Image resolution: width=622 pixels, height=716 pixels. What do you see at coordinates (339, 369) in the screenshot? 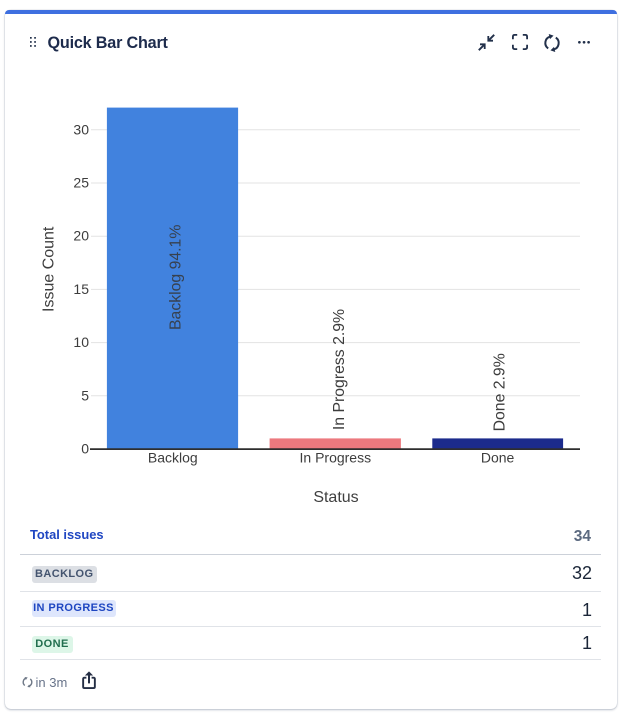
I see `svg-text: In Progress 2.9%` at bounding box center [339, 369].